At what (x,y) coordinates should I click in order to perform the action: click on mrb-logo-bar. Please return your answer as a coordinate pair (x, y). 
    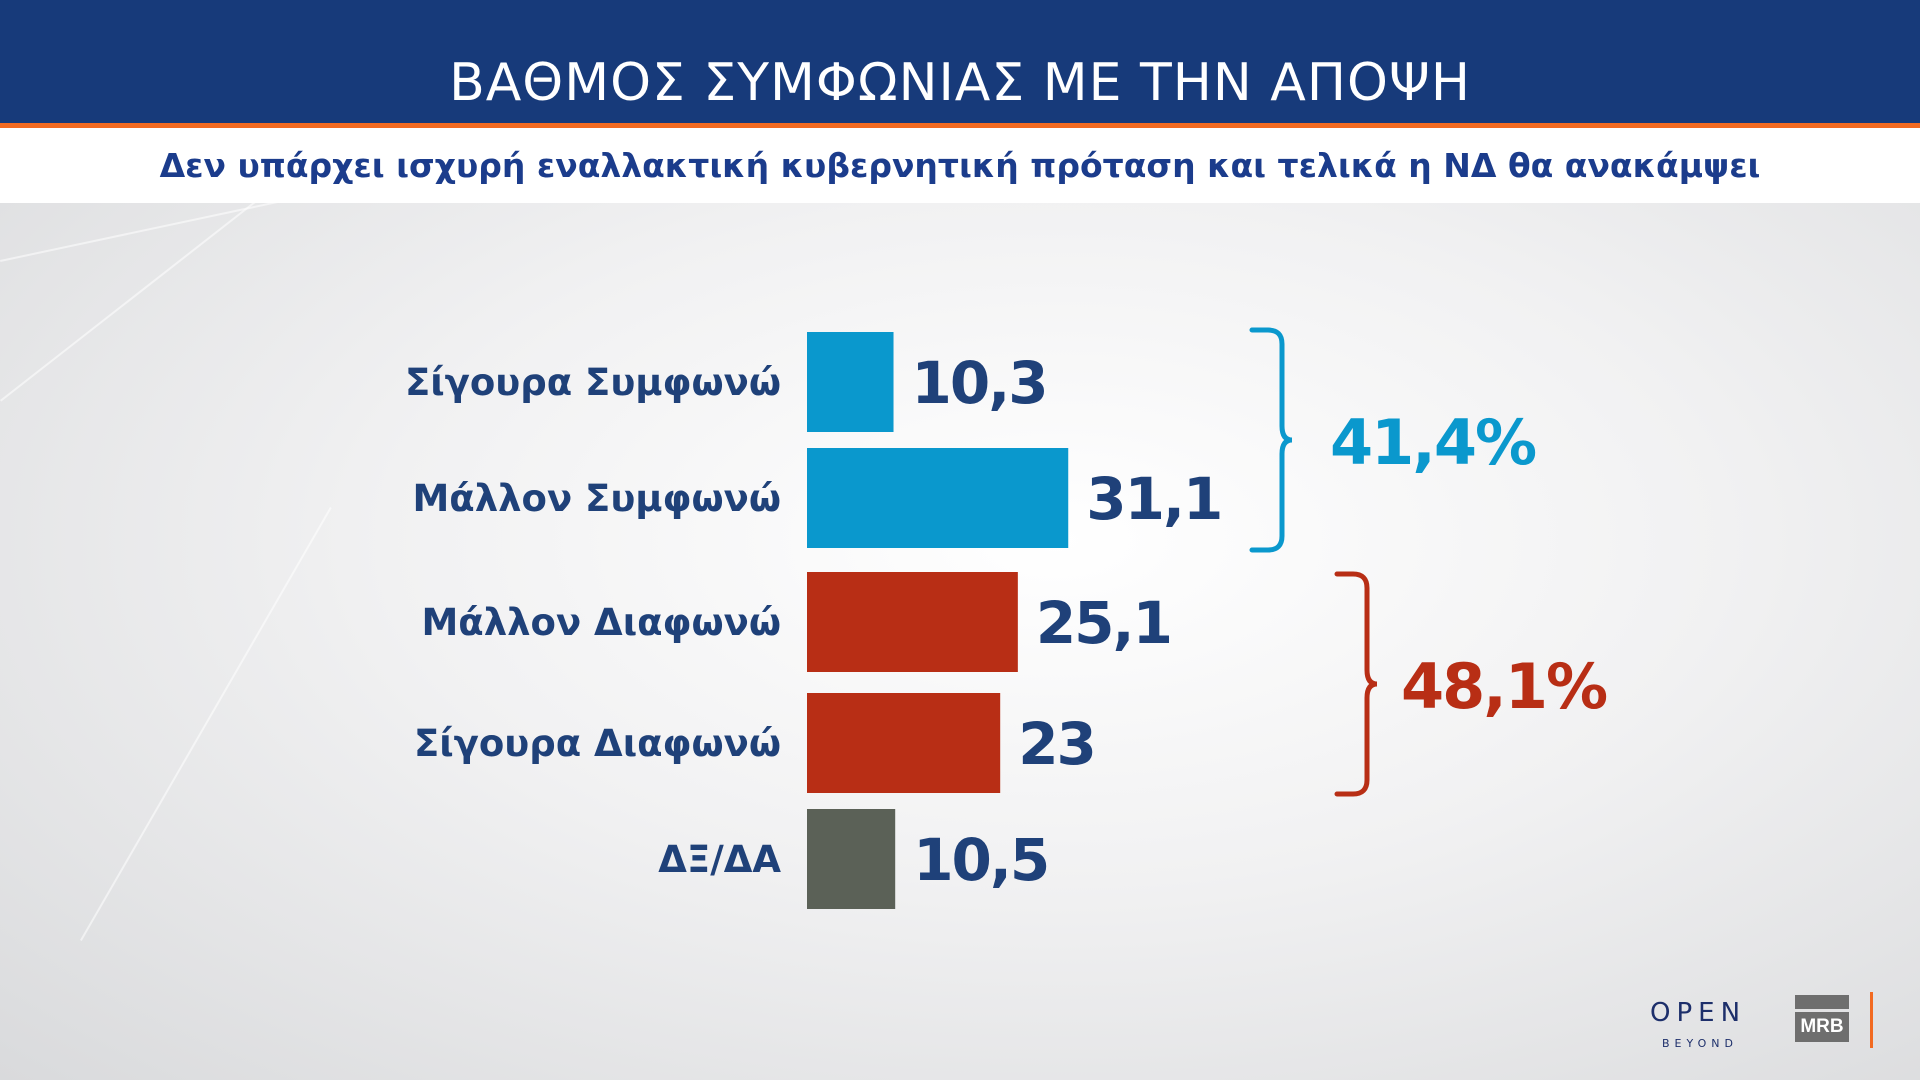
    Looking at the image, I should click on (1822, 1002).